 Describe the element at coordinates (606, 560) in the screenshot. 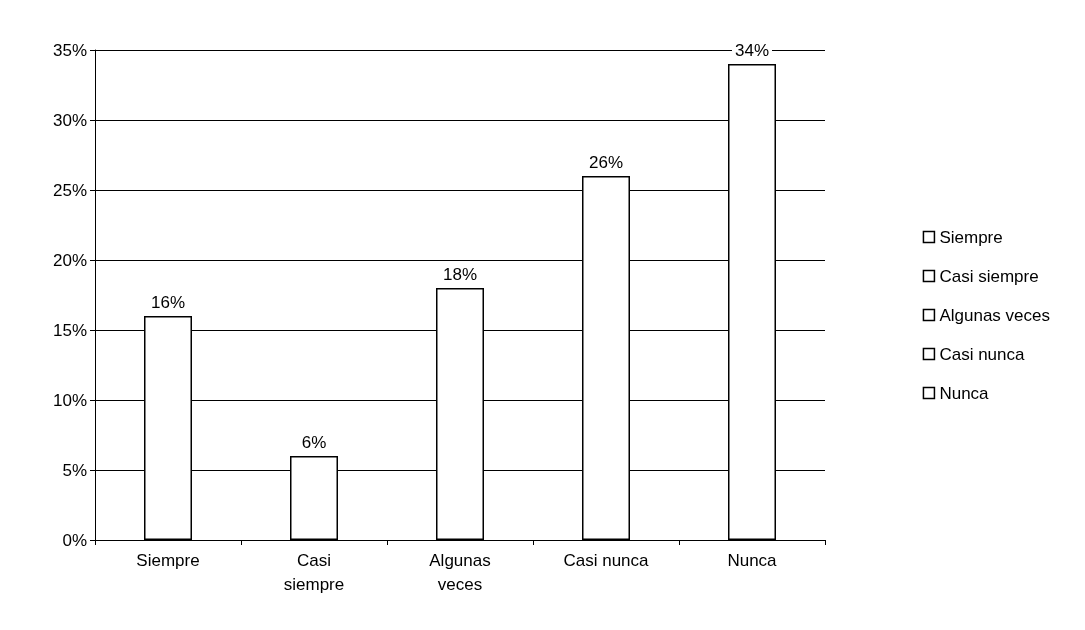

I see `x-tick-label: Casi nunca` at that location.